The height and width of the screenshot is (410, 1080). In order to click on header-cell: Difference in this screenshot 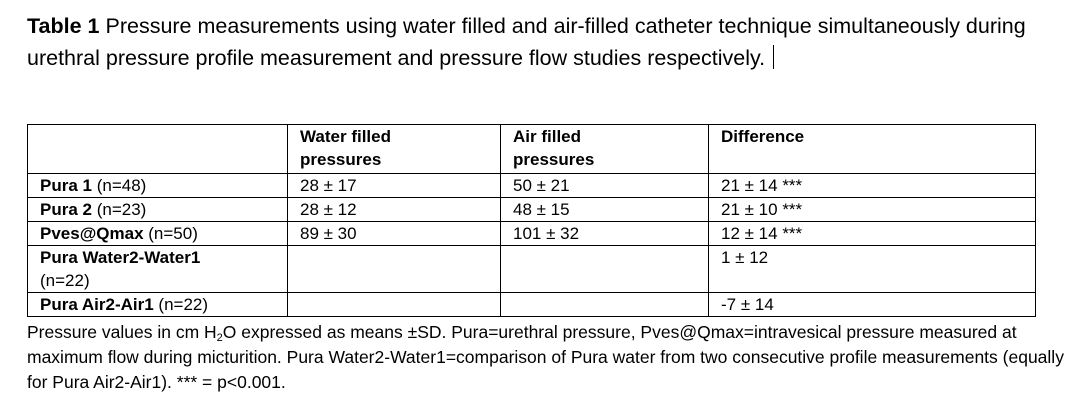, I will do `click(872, 149)`.